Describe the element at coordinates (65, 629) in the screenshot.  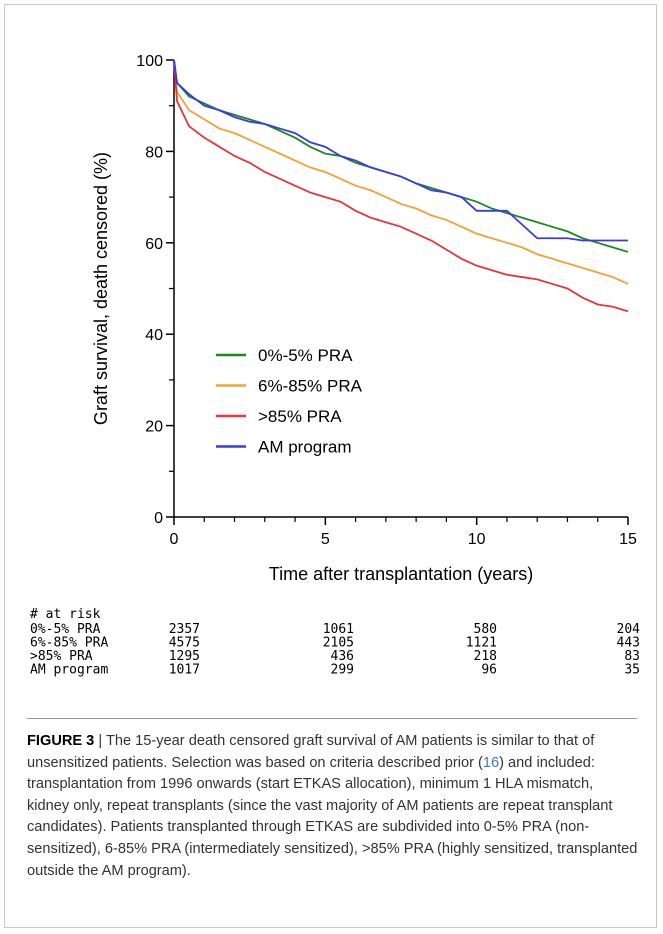
I see `at-risk-row-name: 0%-5% PRA` at that location.